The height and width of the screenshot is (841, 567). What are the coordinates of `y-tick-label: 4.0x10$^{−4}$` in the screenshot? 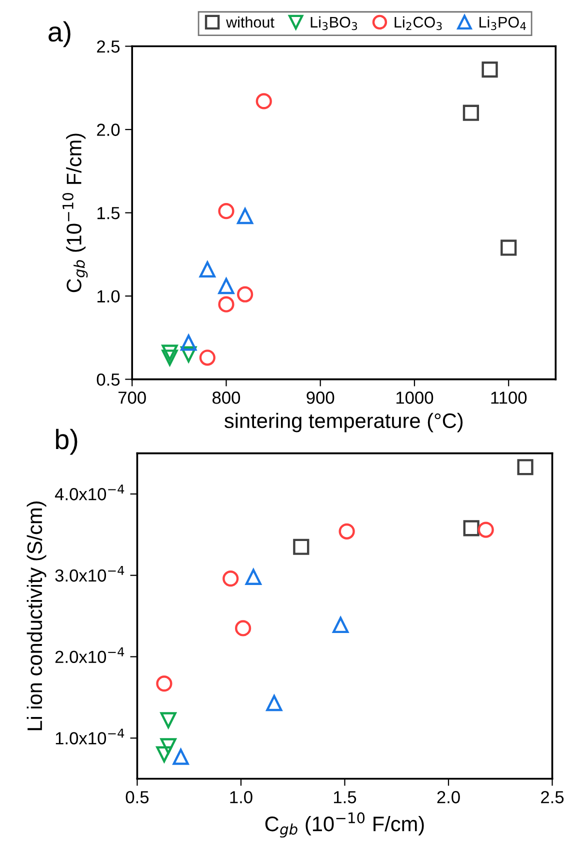 It's located at (89, 492).